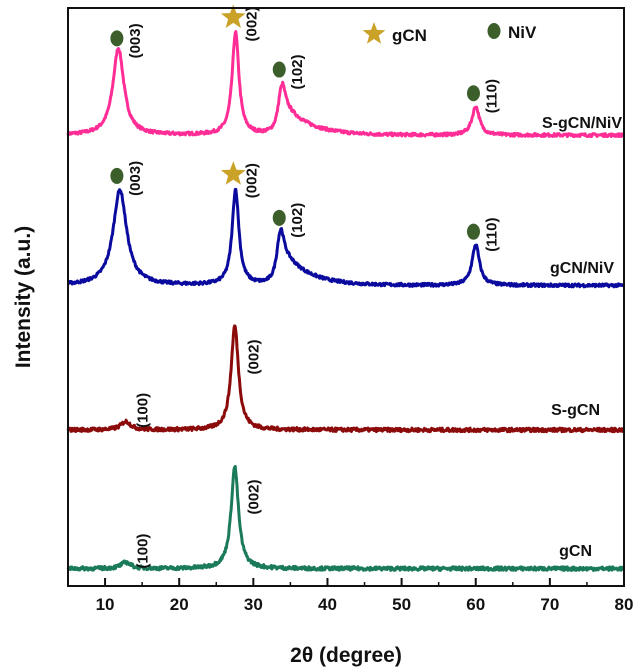 This screenshot has height=670, width=640. What do you see at coordinates (575, 410) in the screenshot?
I see `series-label: S-gCN` at bounding box center [575, 410].